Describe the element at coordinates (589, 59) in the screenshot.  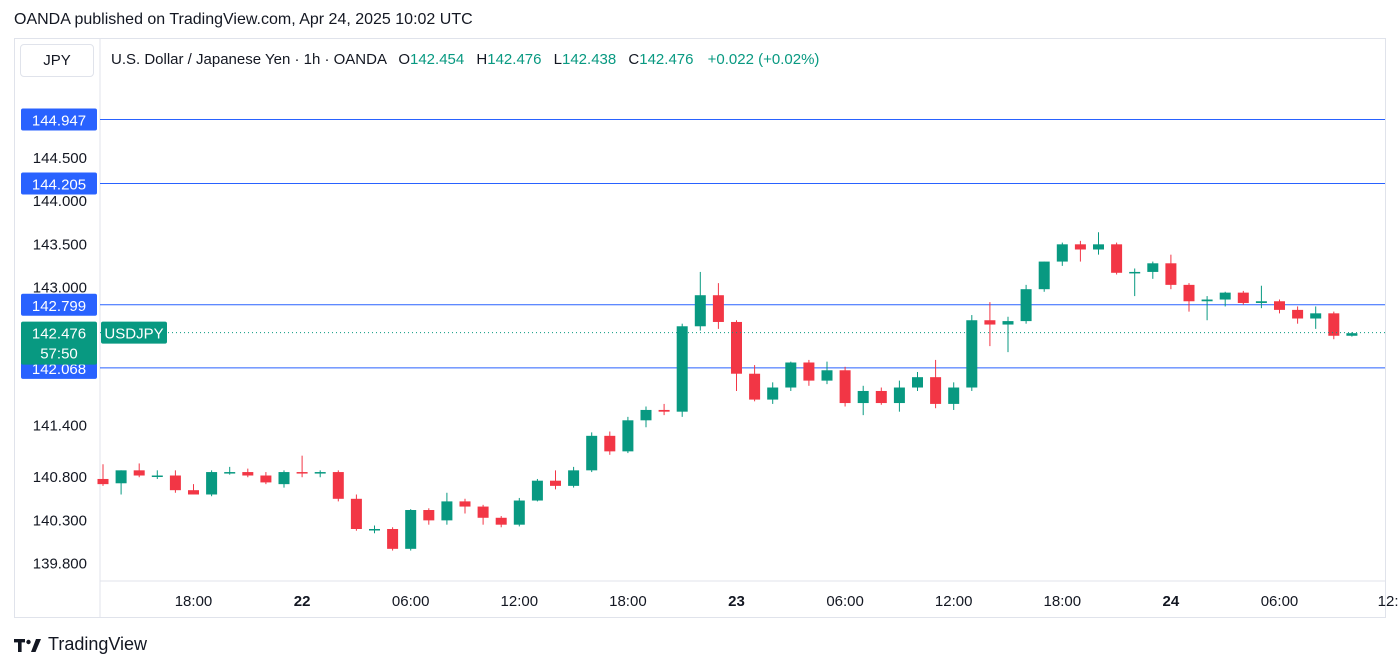
I see `legend-low-value: 142.438` at that location.